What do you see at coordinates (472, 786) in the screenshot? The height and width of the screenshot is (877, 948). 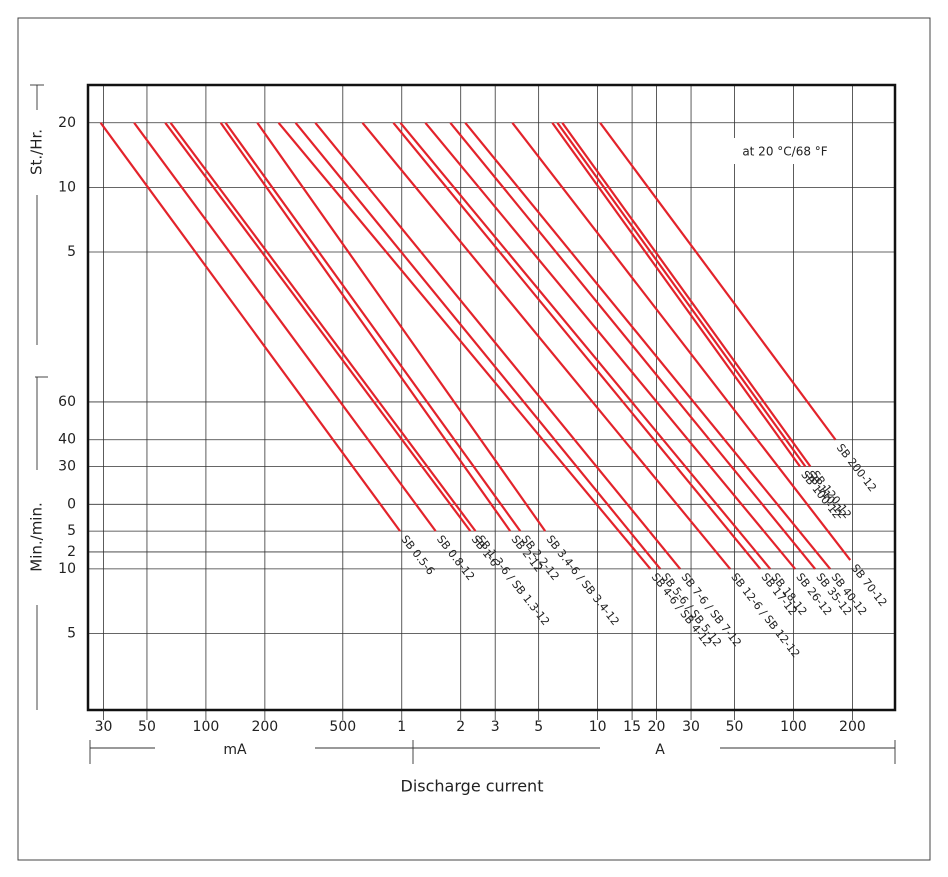 I see `x-axis-label: Discharge current` at bounding box center [472, 786].